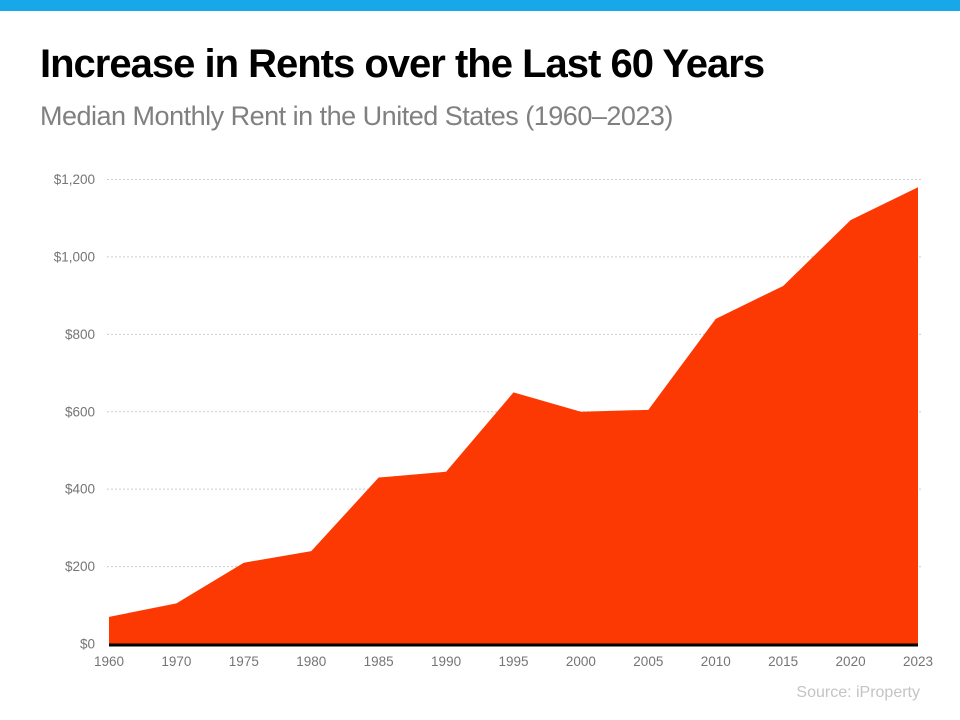  Describe the element at coordinates (716, 661) in the screenshot. I see `x-tick-label: 2010` at that location.